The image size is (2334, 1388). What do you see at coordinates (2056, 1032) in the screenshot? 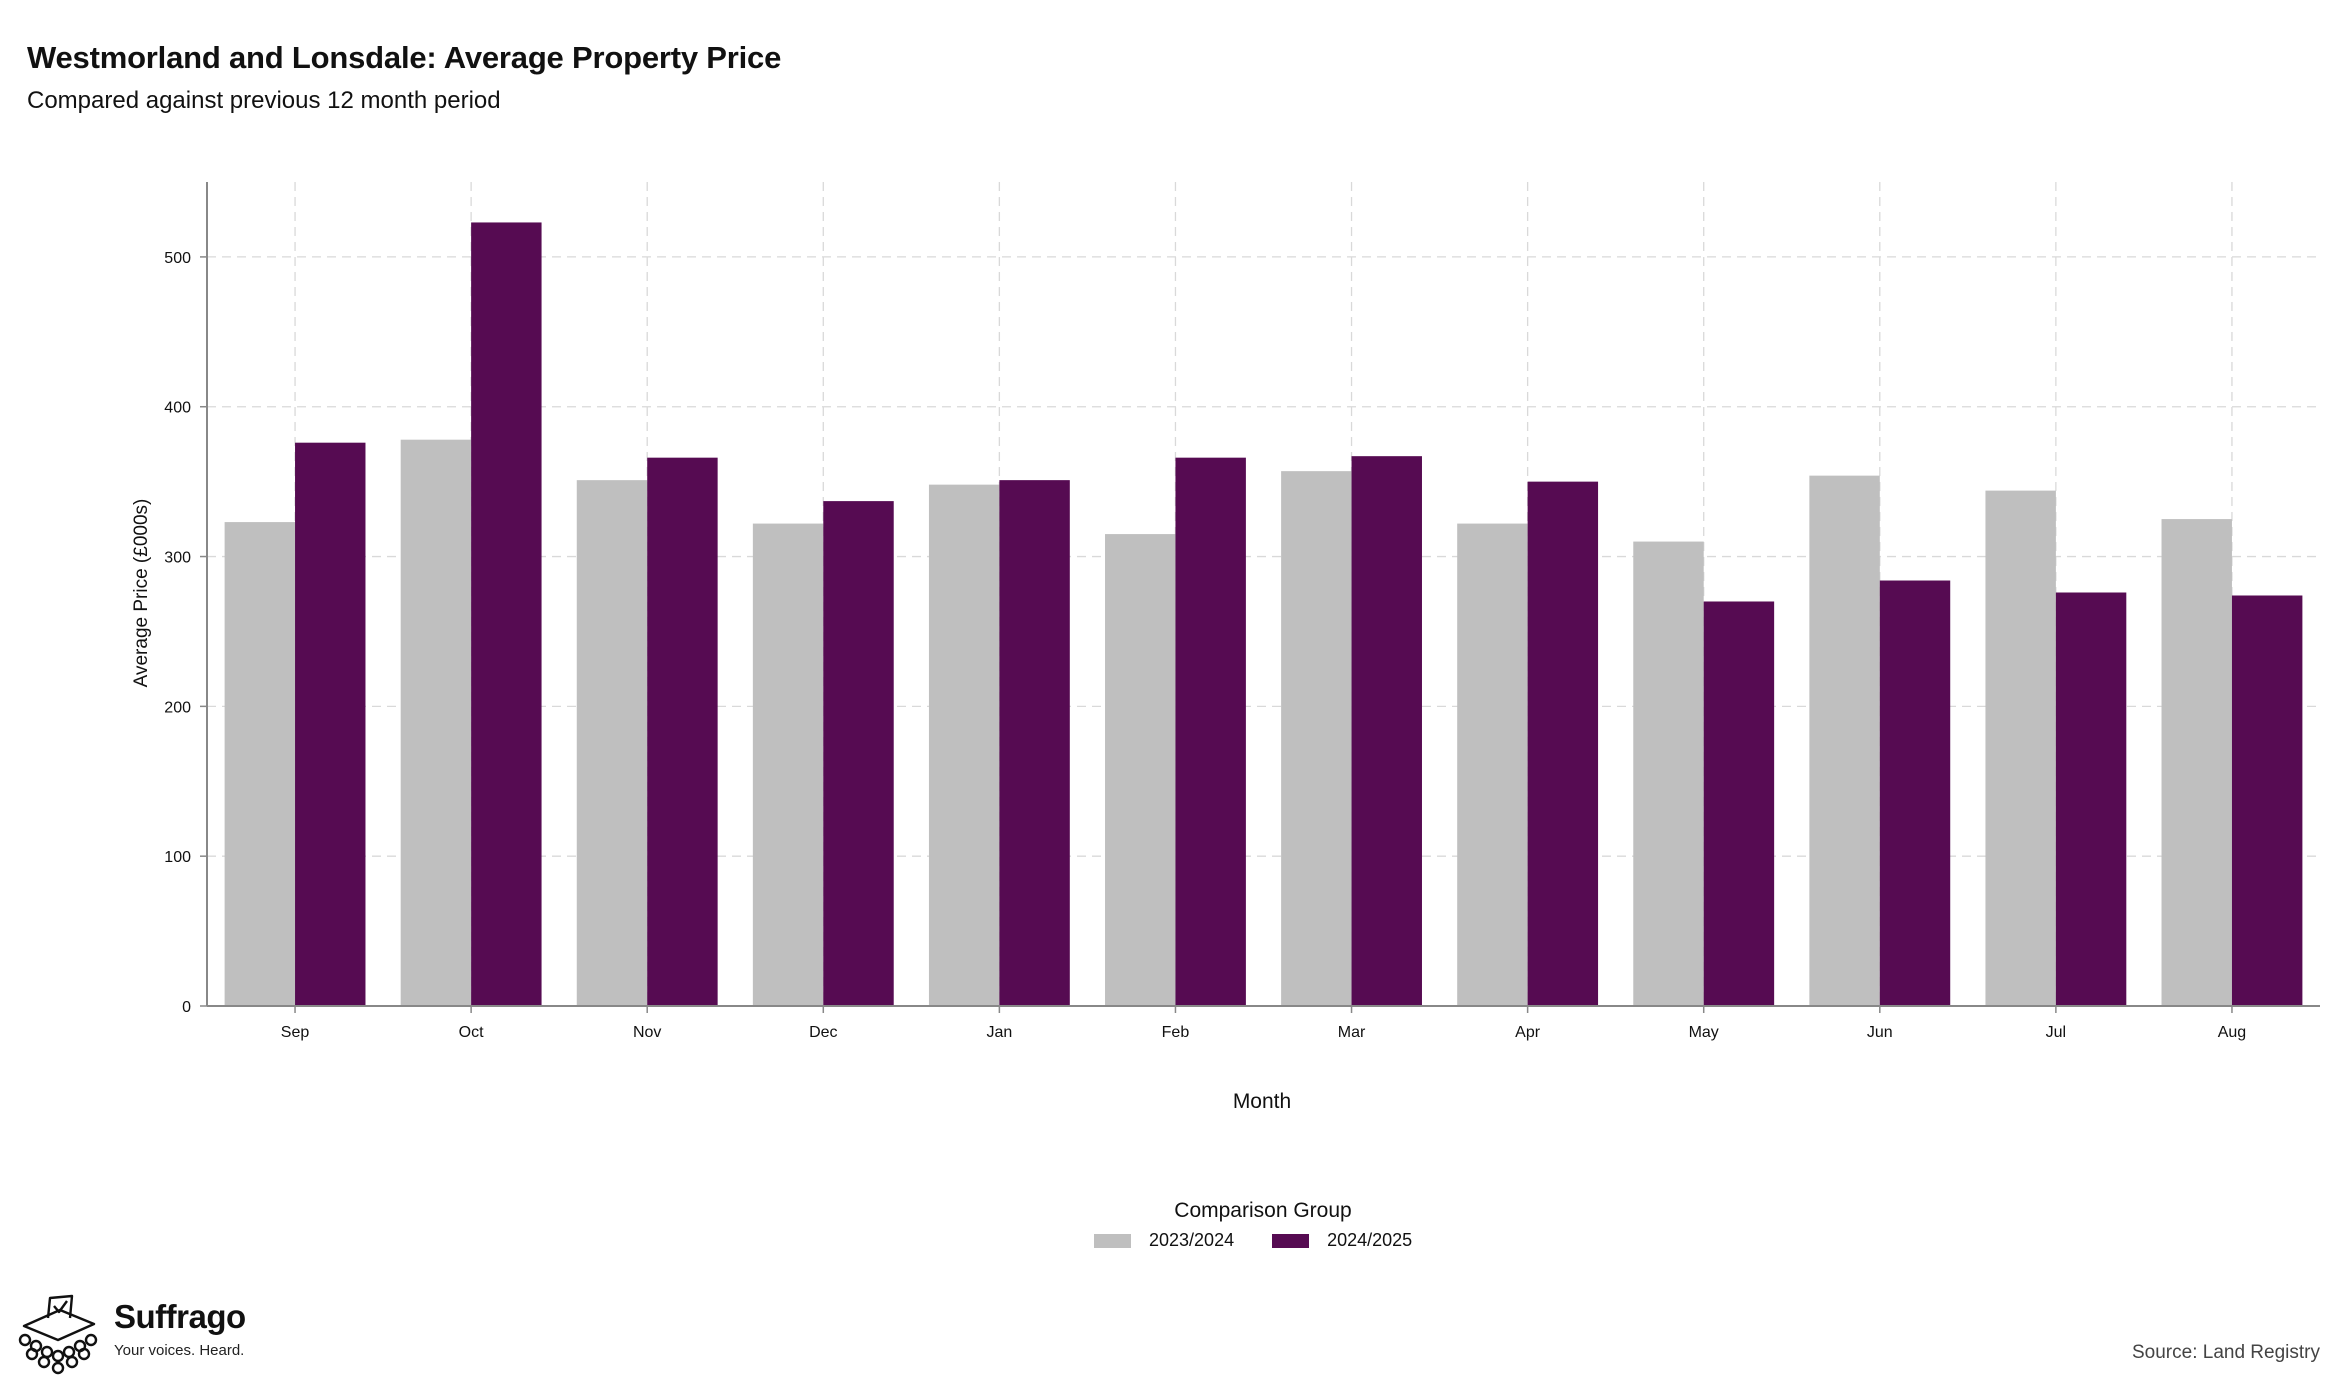
I see `x-tick-label: Jul` at bounding box center [2056, 1032].